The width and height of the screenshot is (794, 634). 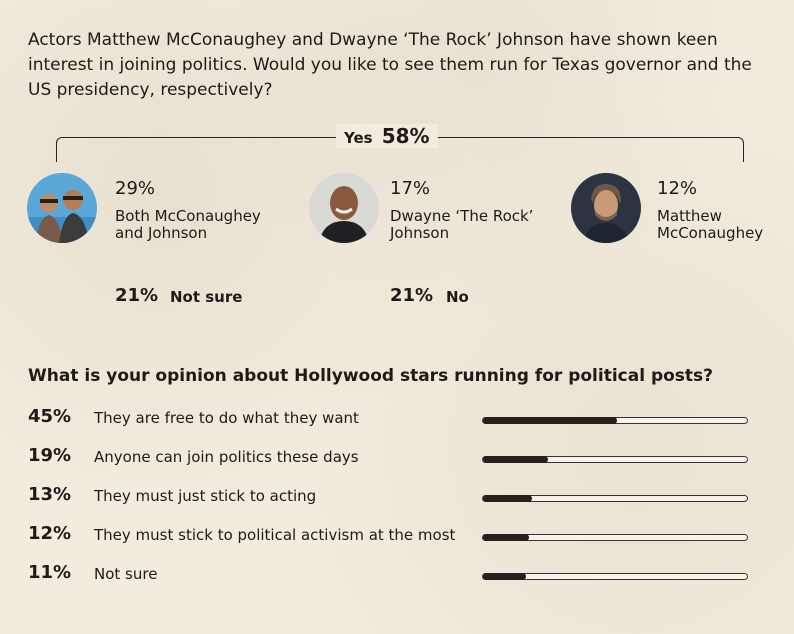 I want to click on no-percent: 21%, so click(x=412, y=295).